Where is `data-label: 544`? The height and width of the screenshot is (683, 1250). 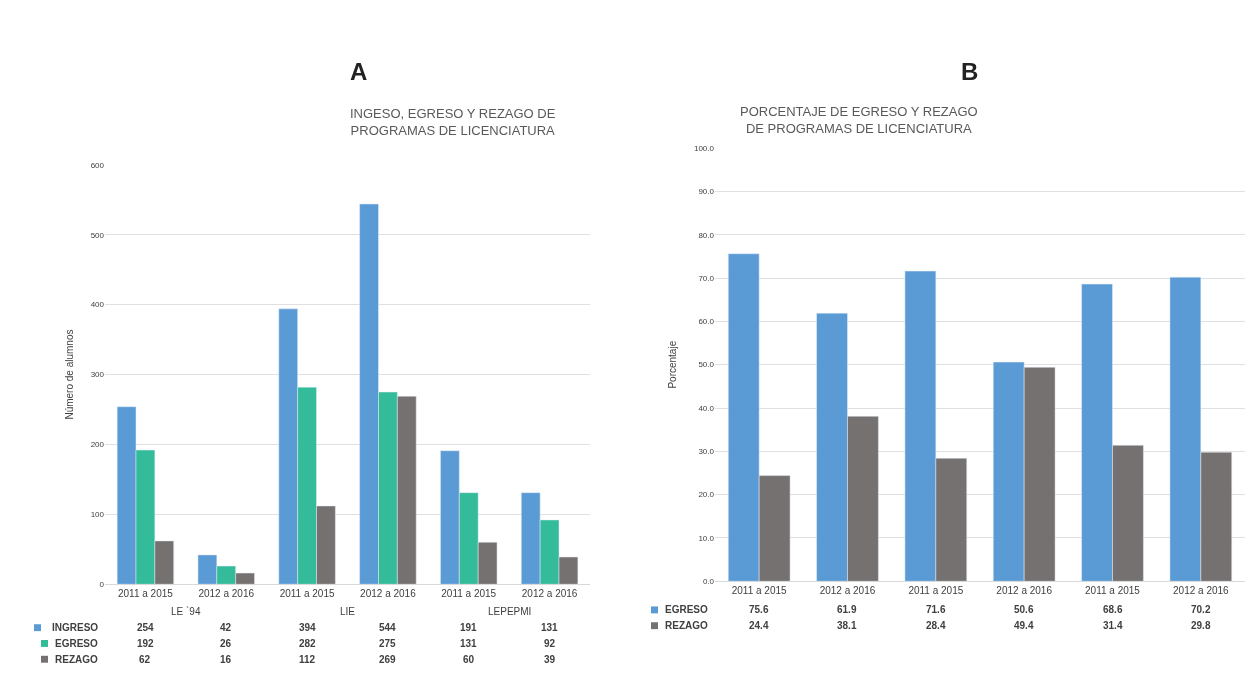 data-label: 544 is located at coordinates (388, 627).